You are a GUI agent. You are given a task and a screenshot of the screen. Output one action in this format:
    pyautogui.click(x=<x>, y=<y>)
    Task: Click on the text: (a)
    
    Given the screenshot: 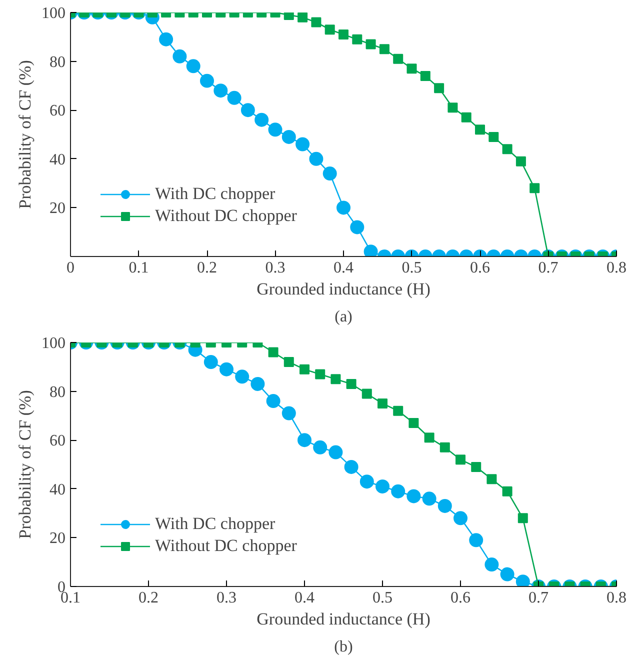 What is the action you would take?
    pyautogui.click(x=343, y=317)
    